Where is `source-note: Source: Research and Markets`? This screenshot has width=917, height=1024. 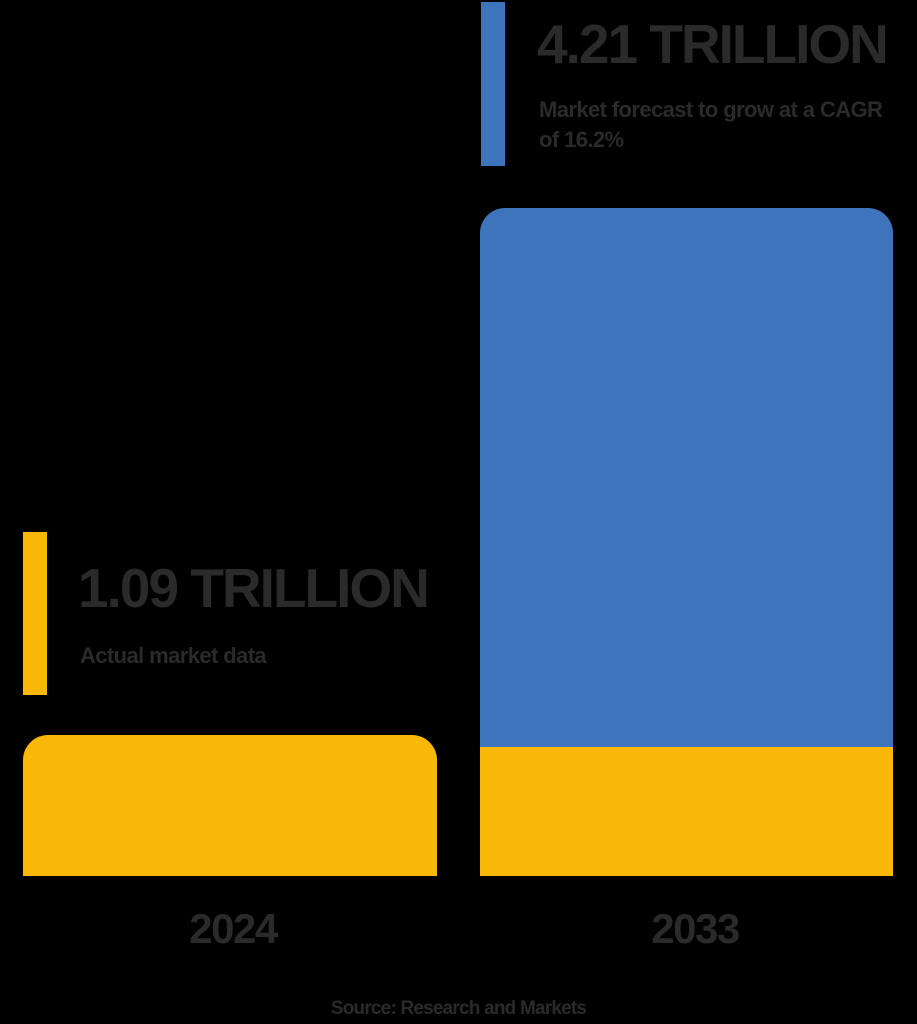
source-note: Source: Research and Markets is located at coordinates (458, 1008).